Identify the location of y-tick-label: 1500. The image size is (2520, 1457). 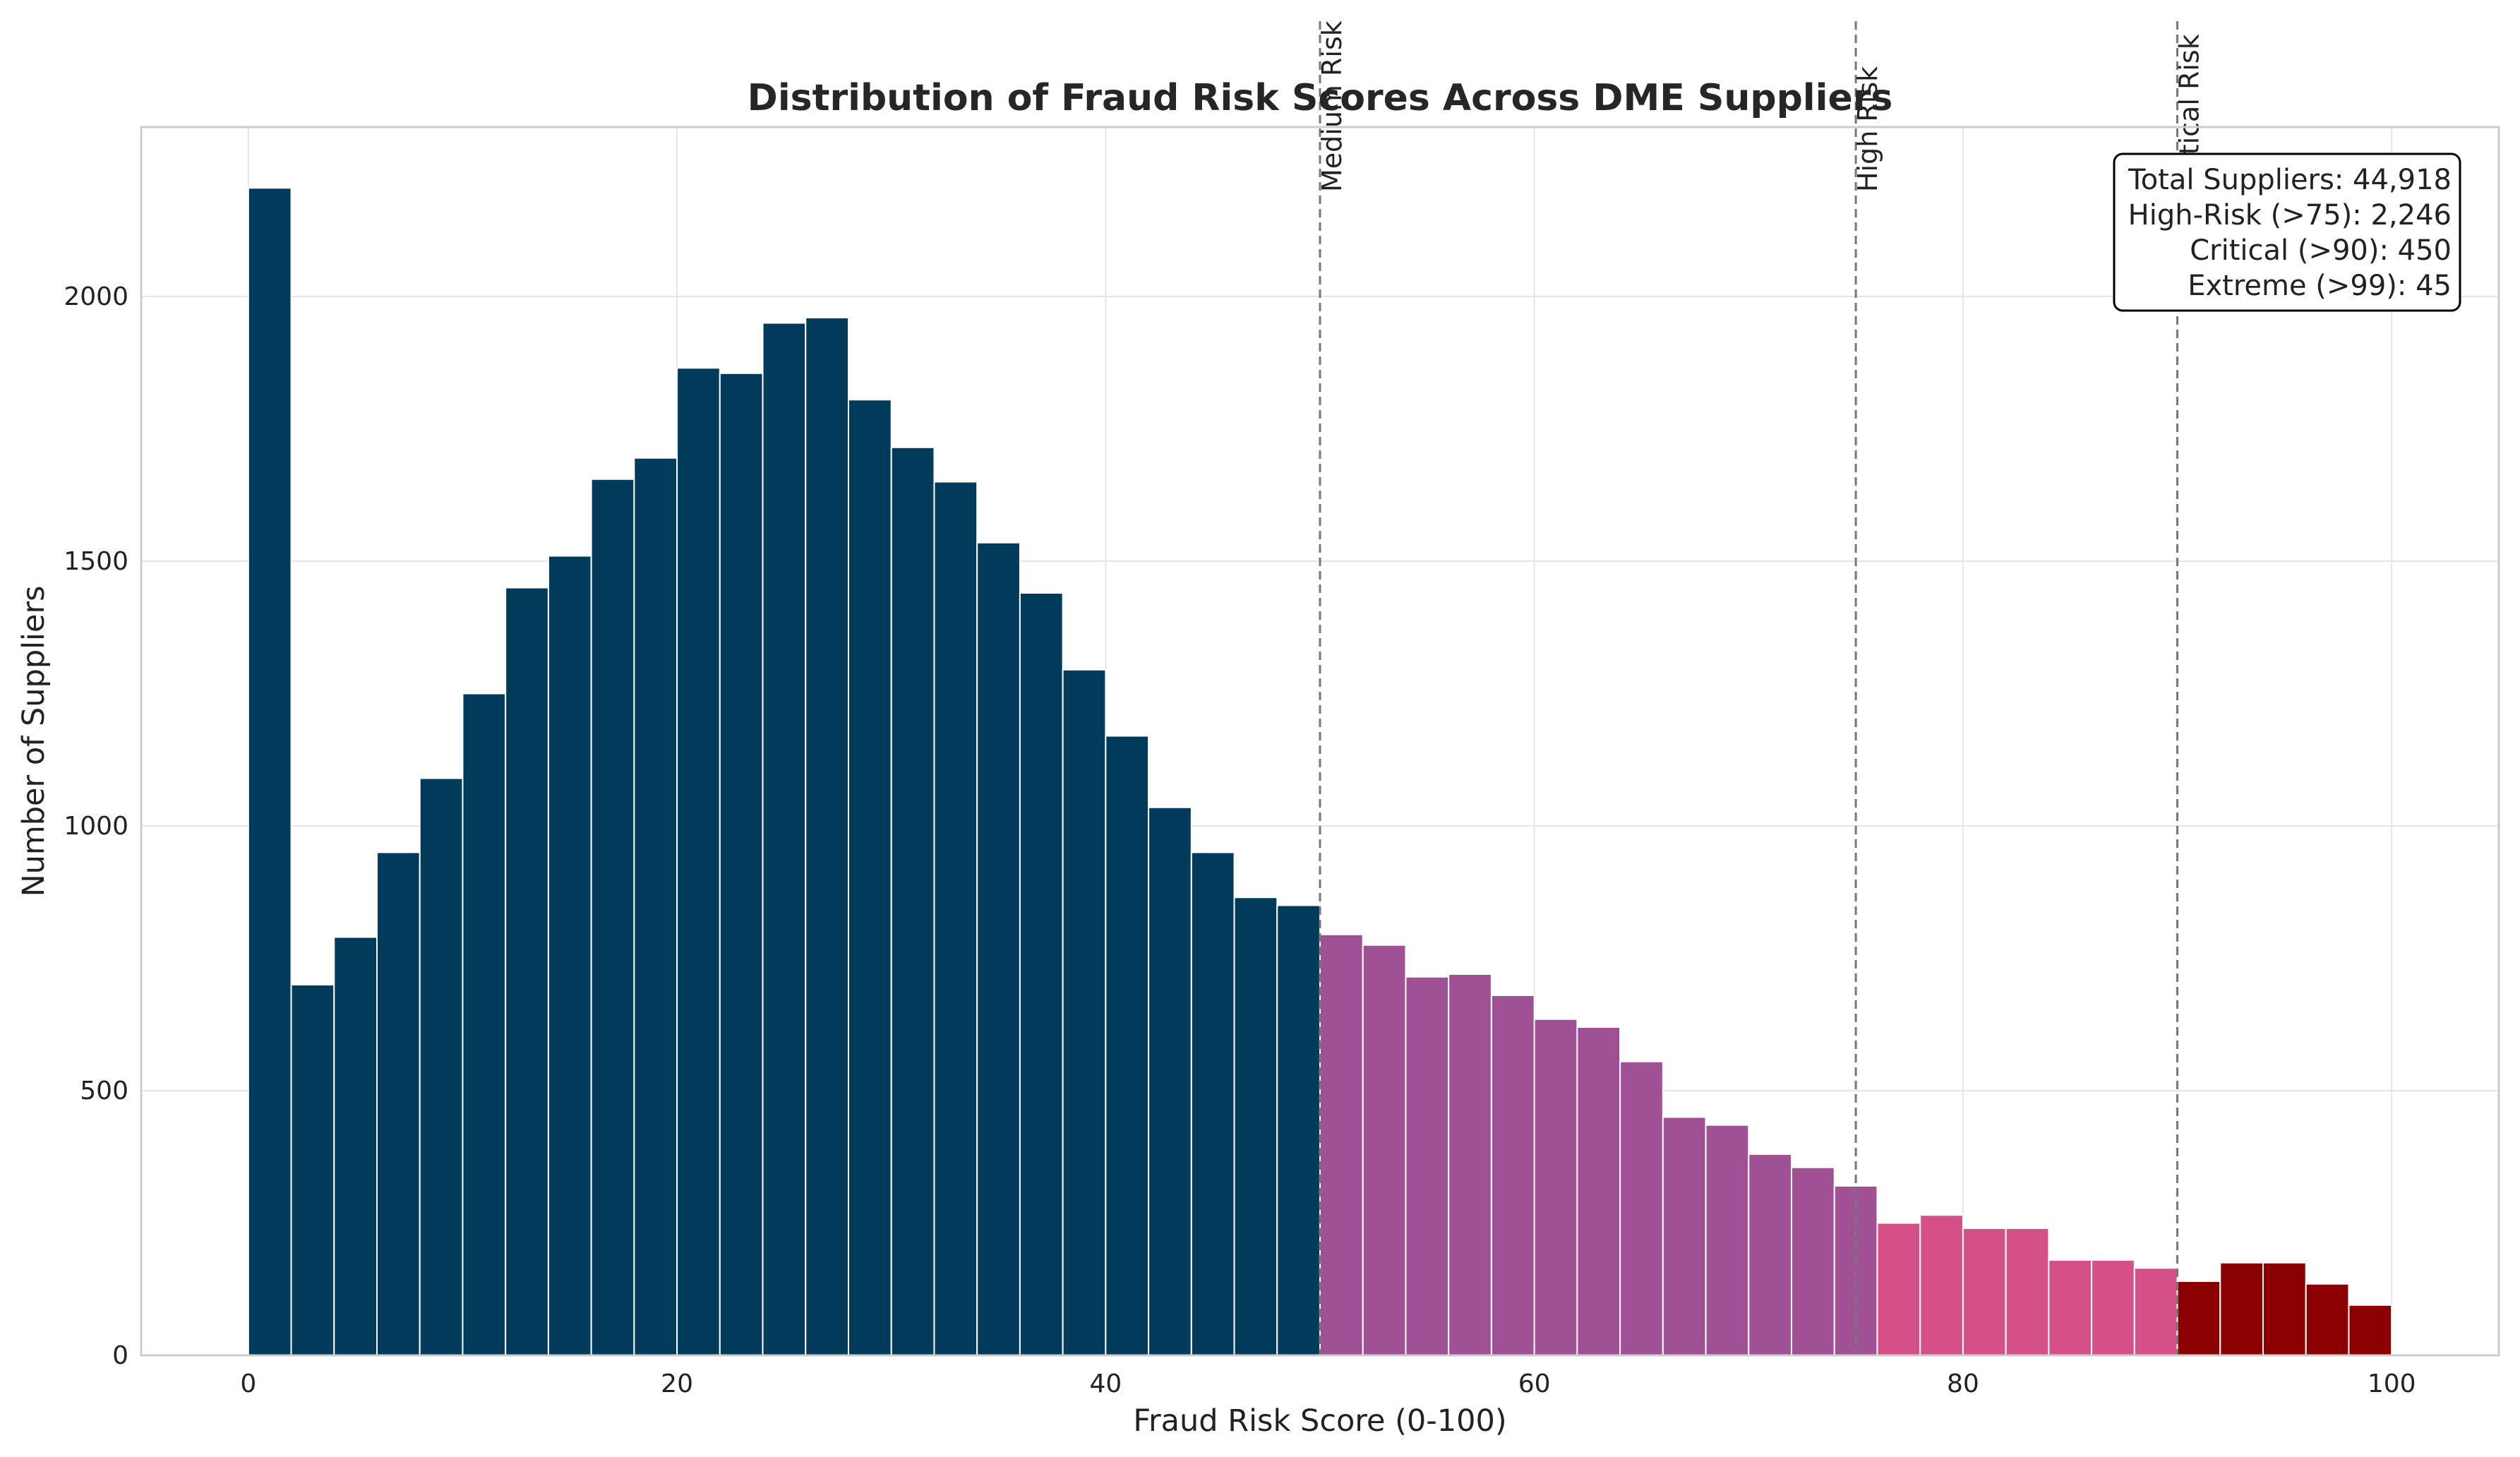
(96, 561).